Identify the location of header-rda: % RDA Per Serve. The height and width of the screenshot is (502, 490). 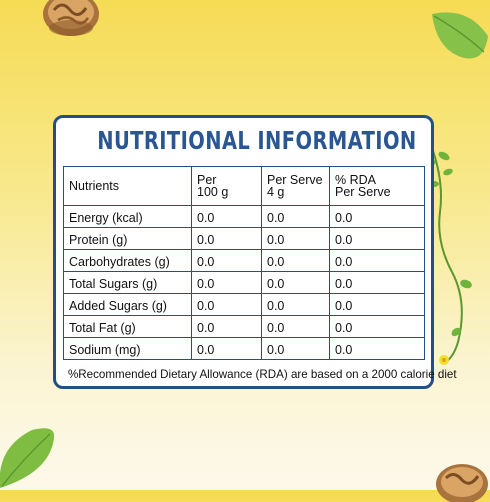
(377, 186).